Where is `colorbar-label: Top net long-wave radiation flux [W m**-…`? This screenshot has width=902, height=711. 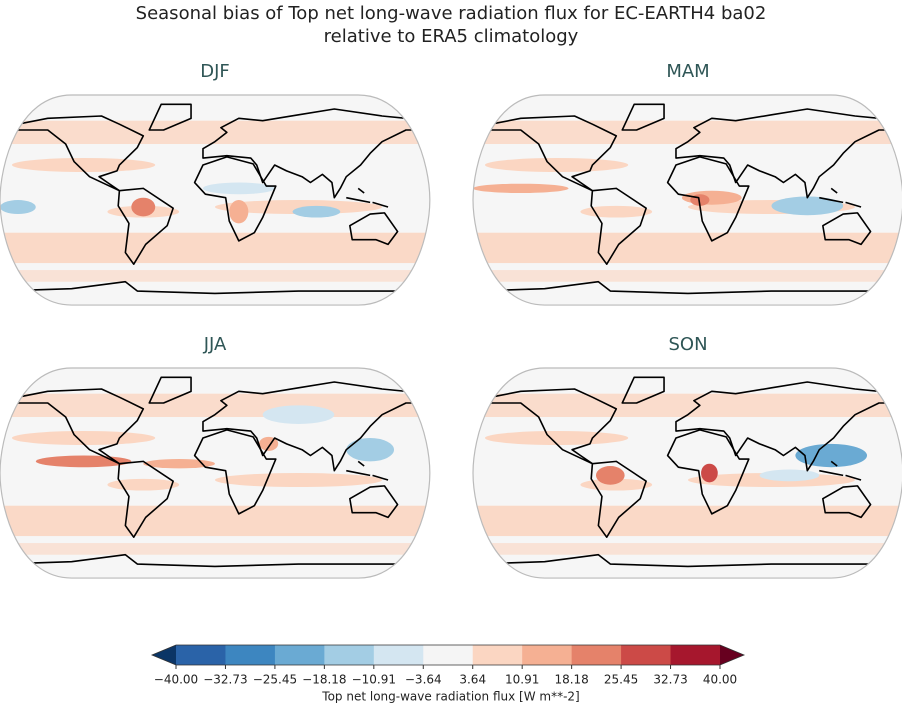
colorbar-label: Top net long-wave radiation flux [W m**-… is located at coordinates (450, 697).